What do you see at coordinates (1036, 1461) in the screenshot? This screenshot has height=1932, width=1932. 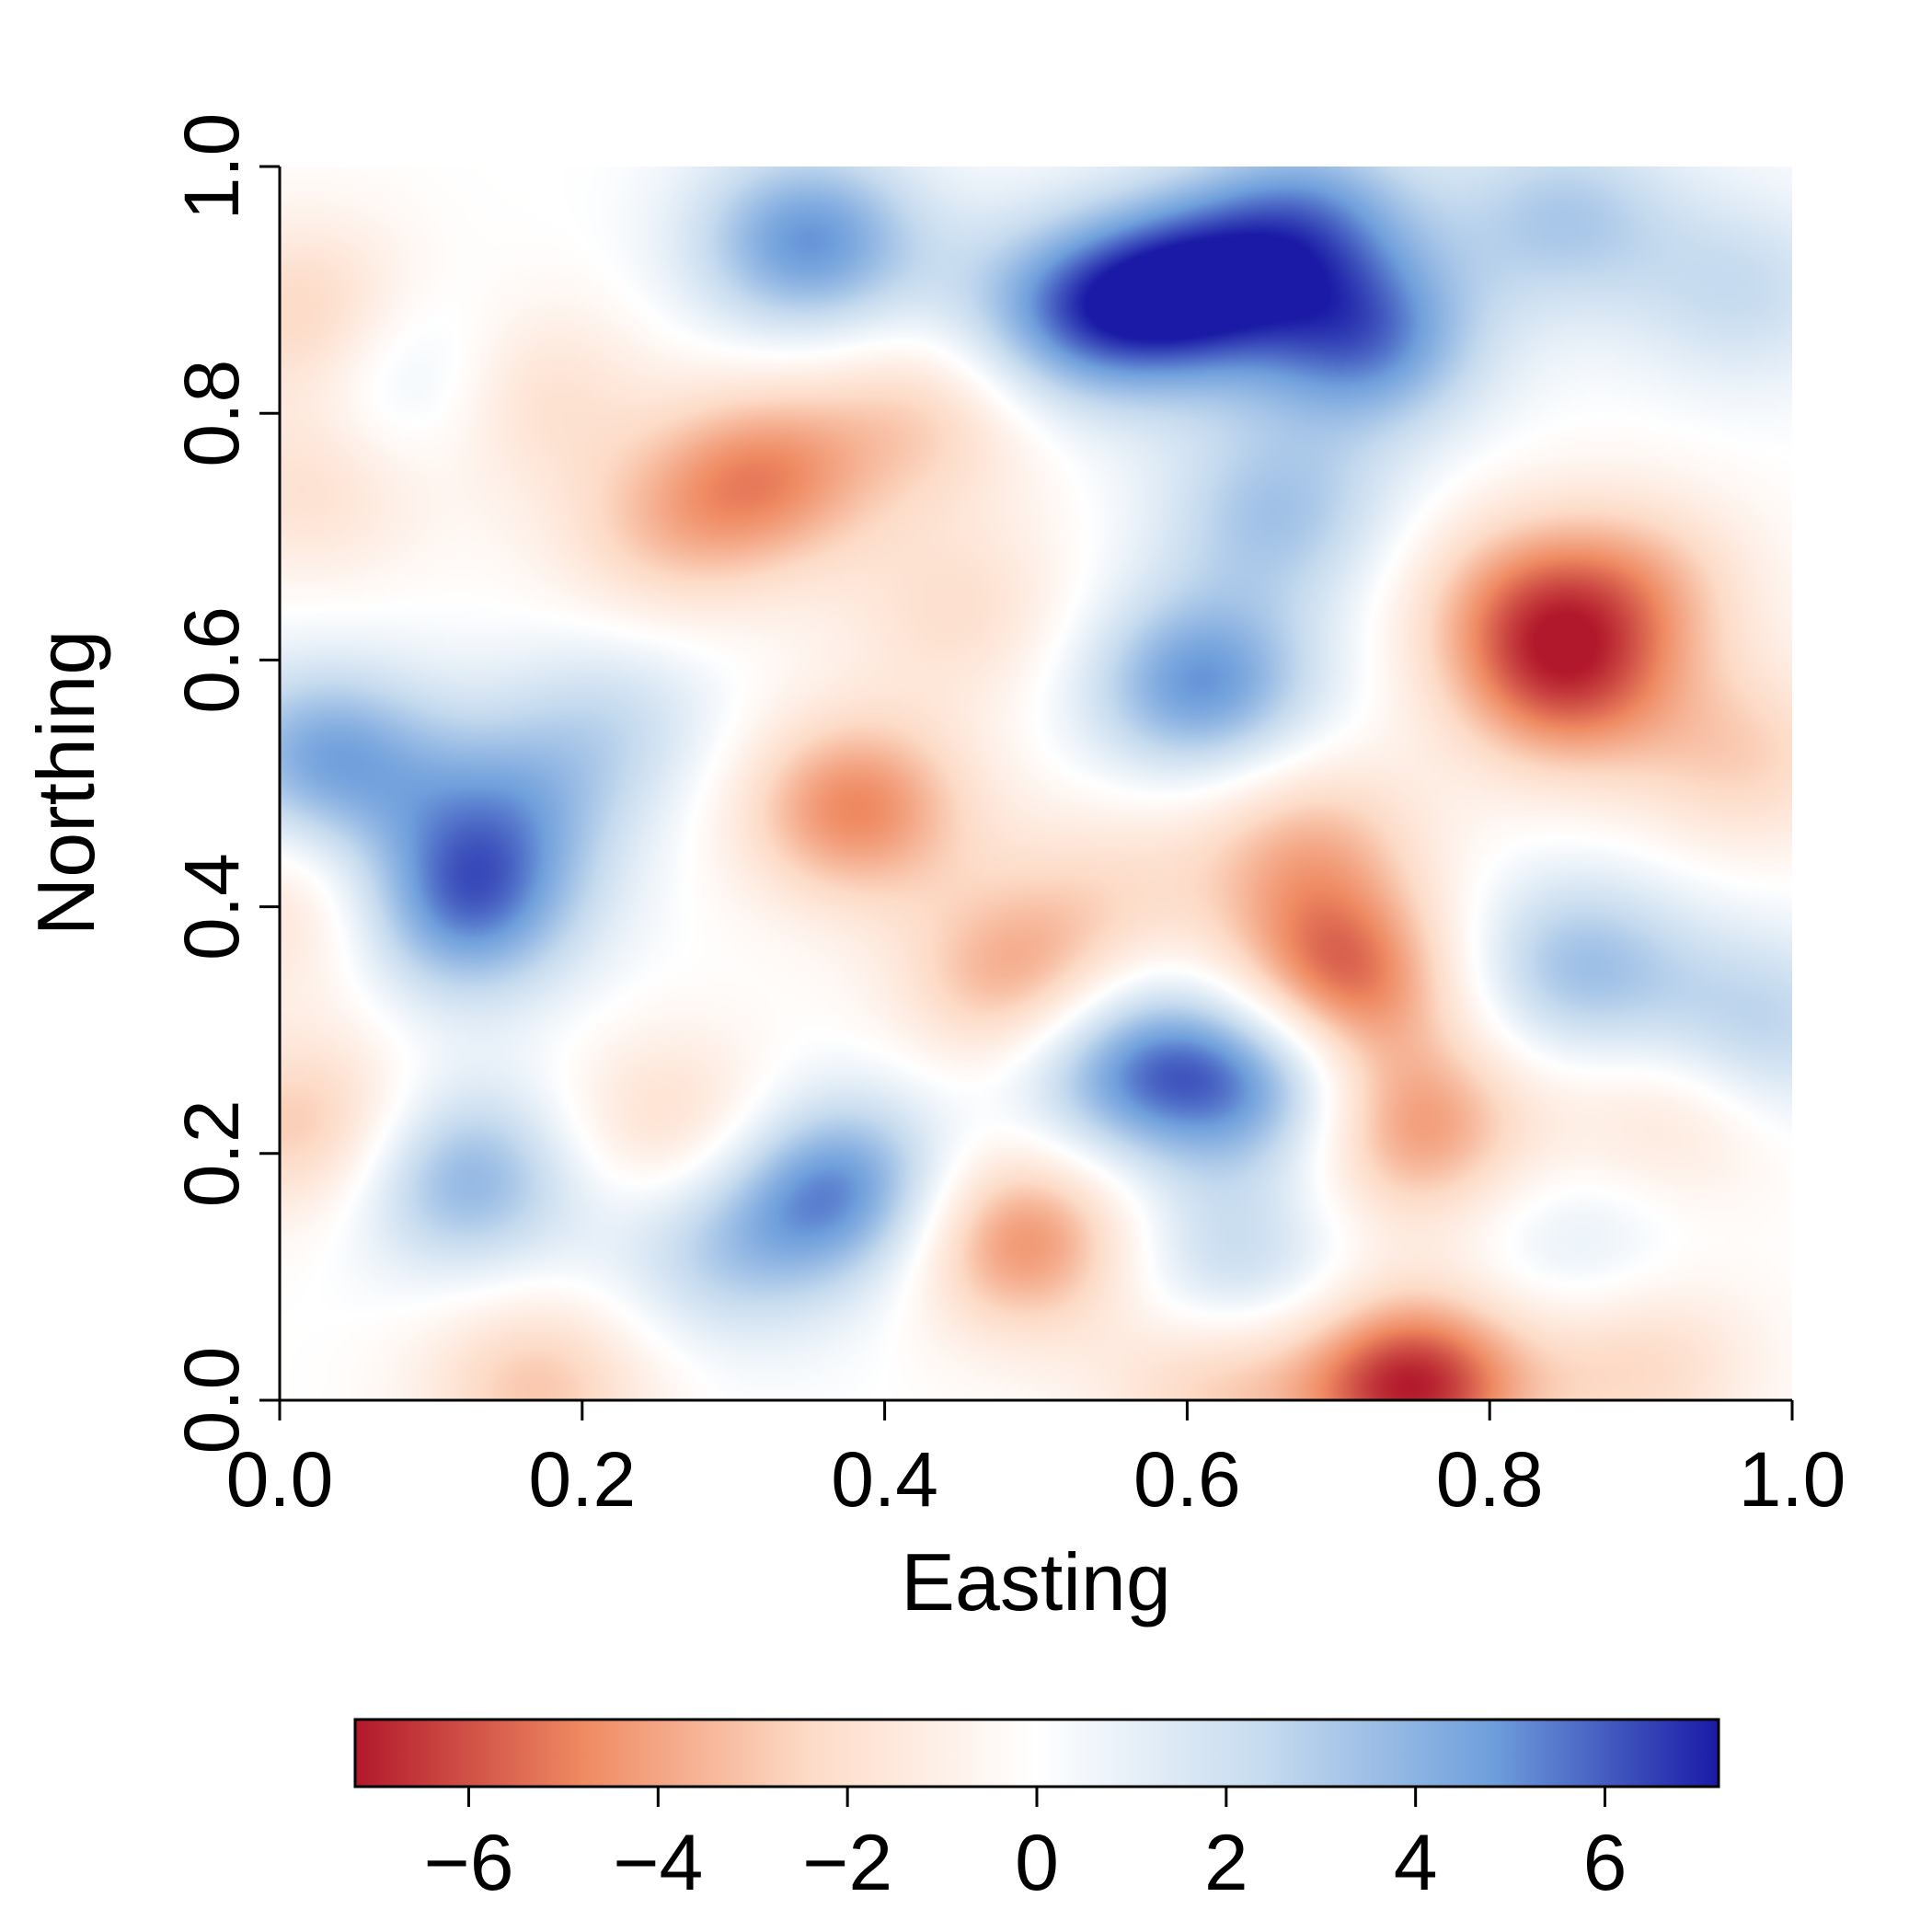 I see `x-axis-ticks: 0.0 0.2 0.4 0.6 0.8 1.0` at bounding box center [1036, 1461].